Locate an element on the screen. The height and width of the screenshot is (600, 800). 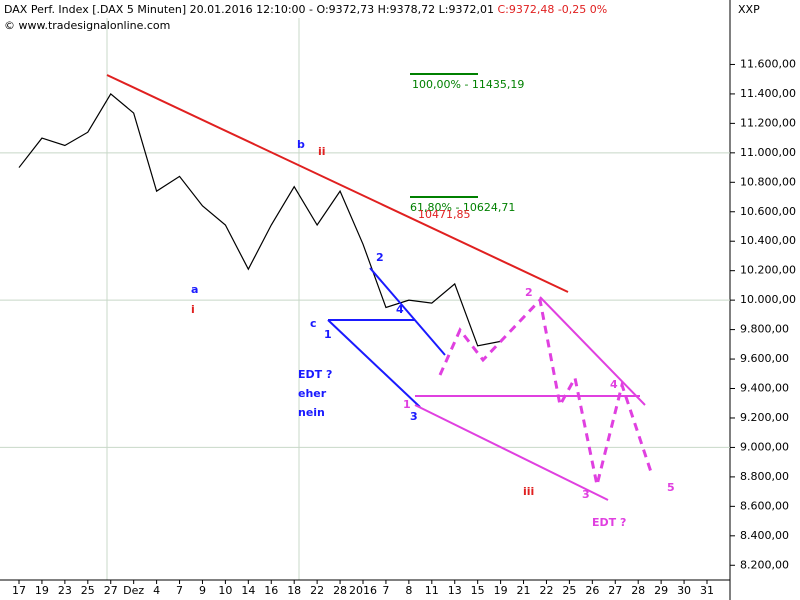
x-tick-label: 31 is located at coordinates (707, 590).